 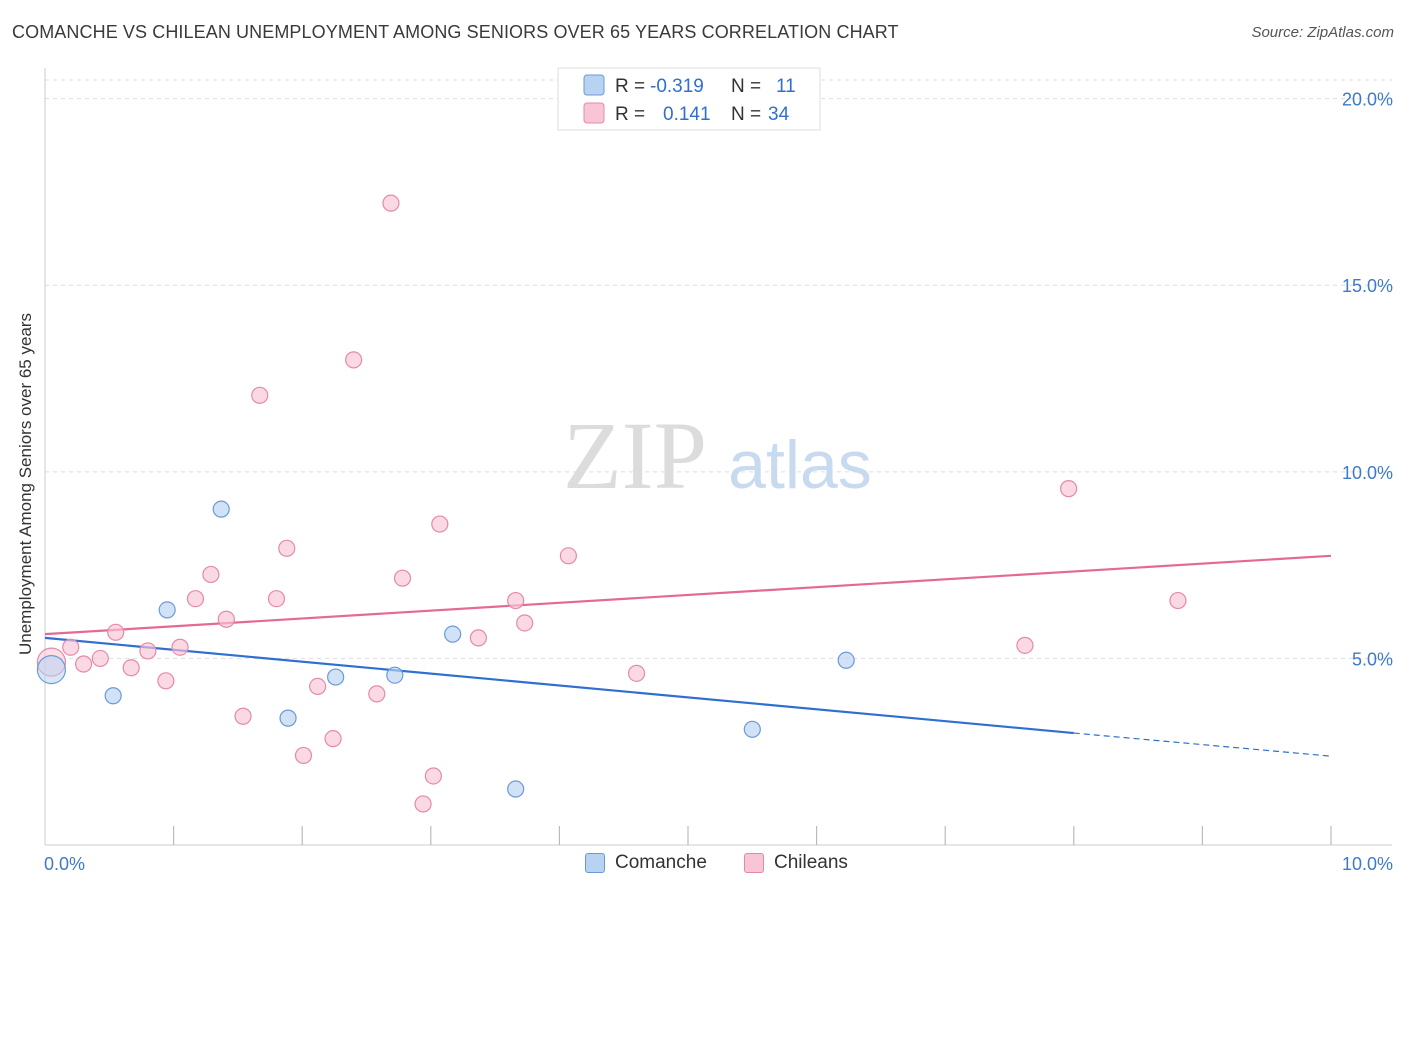 What do you see at coordinates (689, 99) in the screenshot?
I see `stats-legend: R = -0.319 N = 11 R = 0.141 N = 34` at bounding box center [689, 99].